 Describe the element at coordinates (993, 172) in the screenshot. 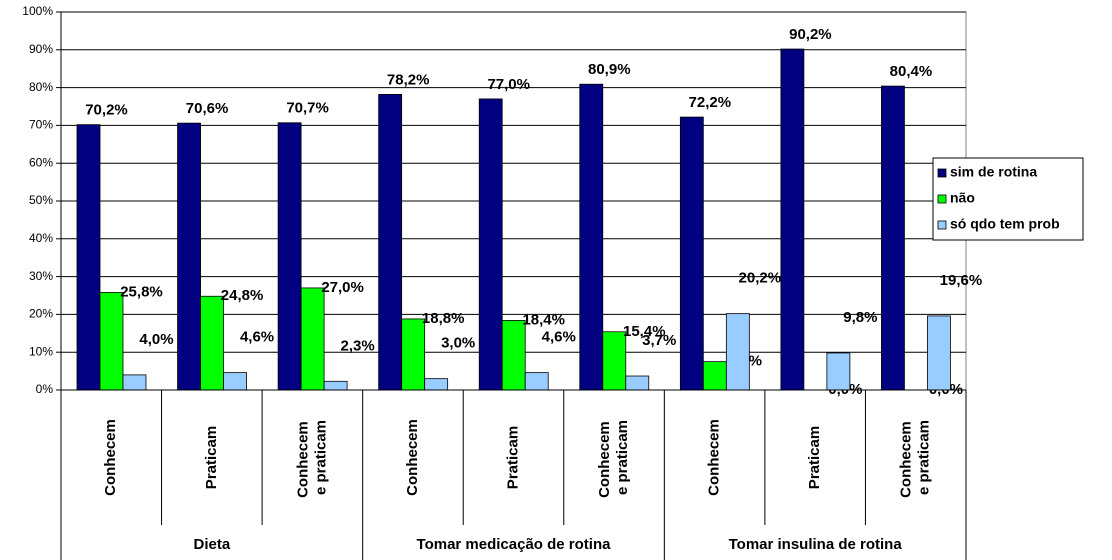

I see `legend-label: sim de rotina` at that location.